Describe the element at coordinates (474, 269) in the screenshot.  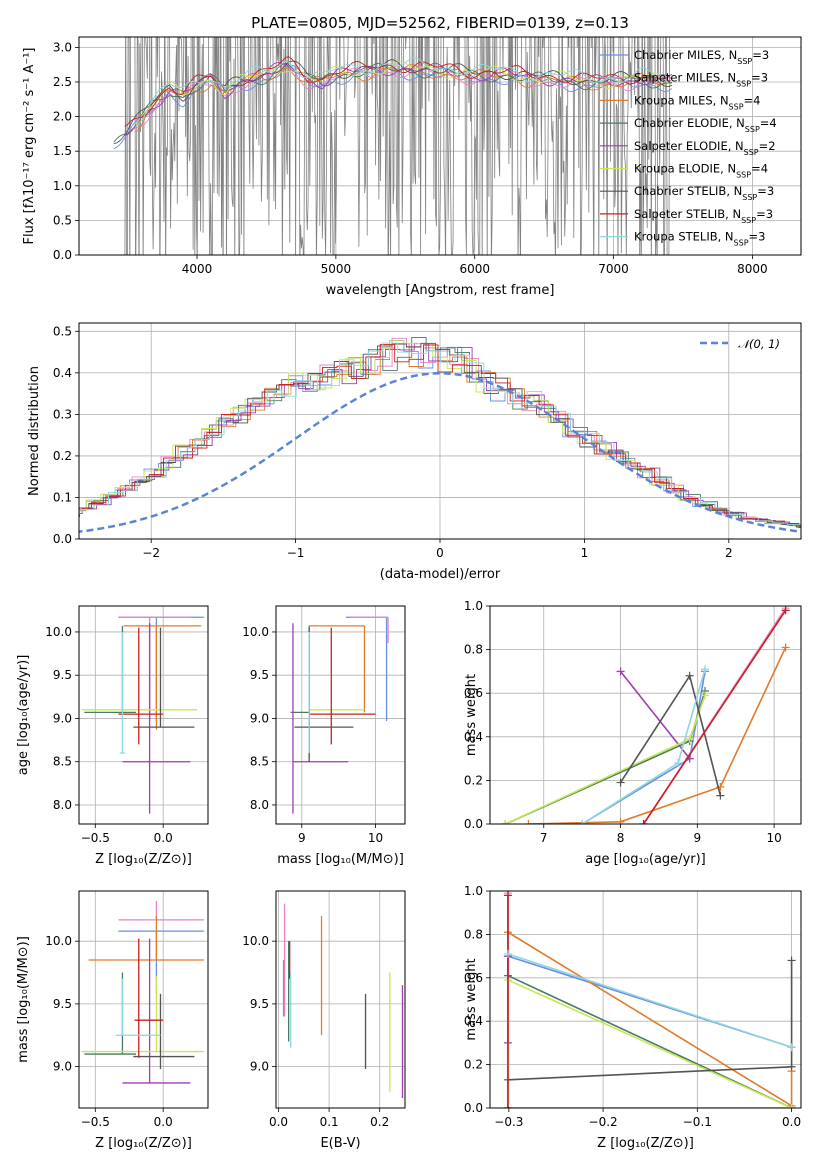
I see `x-tick-label: 6000` at that location.